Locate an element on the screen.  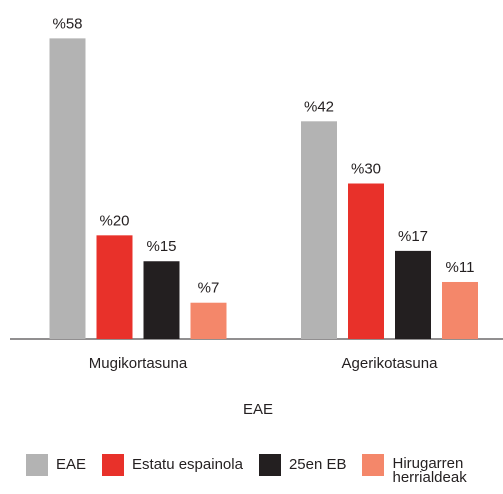
legend-label: 25en EB is located at coordinates (317, 464).